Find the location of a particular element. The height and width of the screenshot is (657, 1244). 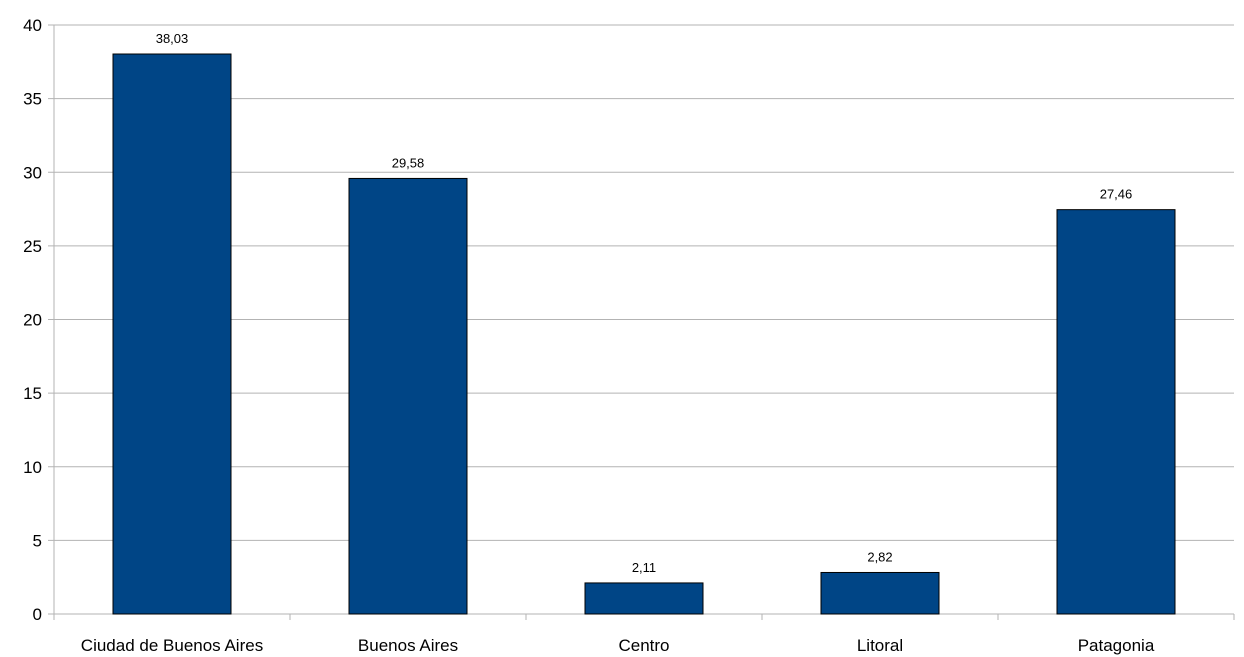

data-label: 38,03 is located at coordinates (172, 38).